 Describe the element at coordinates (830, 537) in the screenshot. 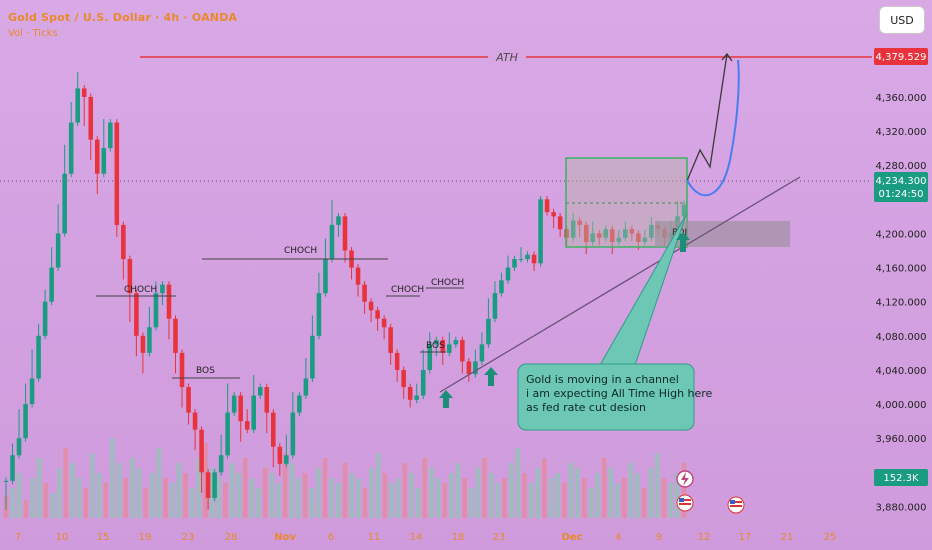

I see `time-tick-label: 25` at that location.